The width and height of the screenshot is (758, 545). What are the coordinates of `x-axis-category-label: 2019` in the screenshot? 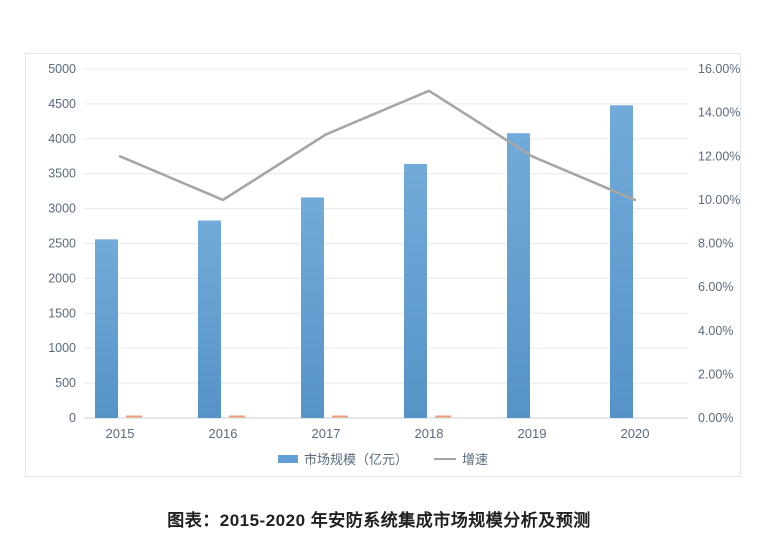 It's located at (532, 433).